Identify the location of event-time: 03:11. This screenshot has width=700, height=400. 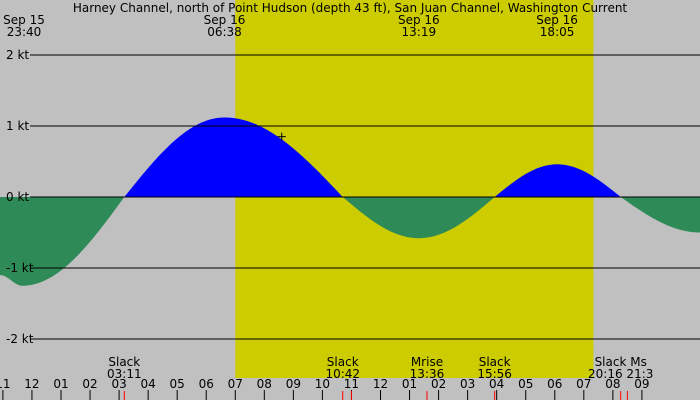
(124, 374).